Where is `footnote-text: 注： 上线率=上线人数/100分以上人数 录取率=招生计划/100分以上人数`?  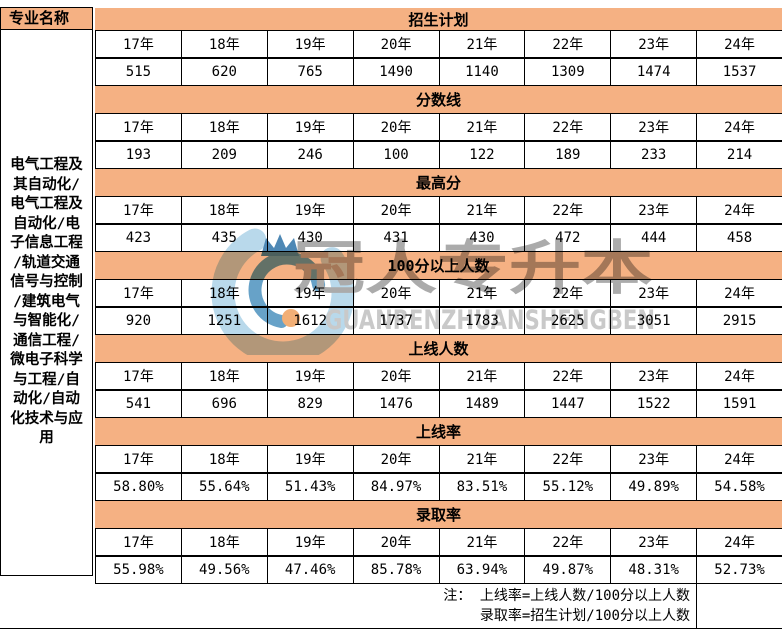
footnote-text: 注： 上线率=上线人数/100分以上人数 录取率=招生计划/100分以上人数 is located at coordinates (348, 606).